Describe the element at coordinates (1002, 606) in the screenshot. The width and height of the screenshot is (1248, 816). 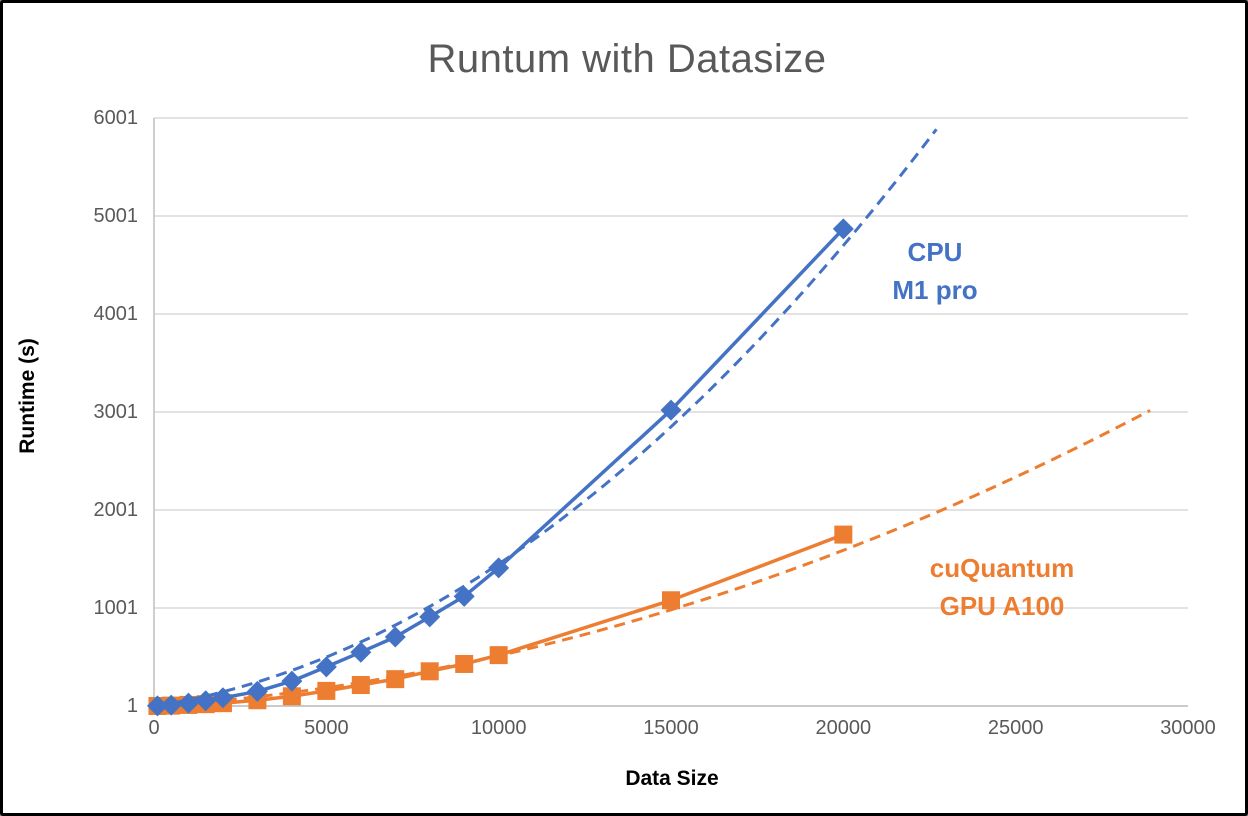
I see `series-label-line: GPU A100` at that location.